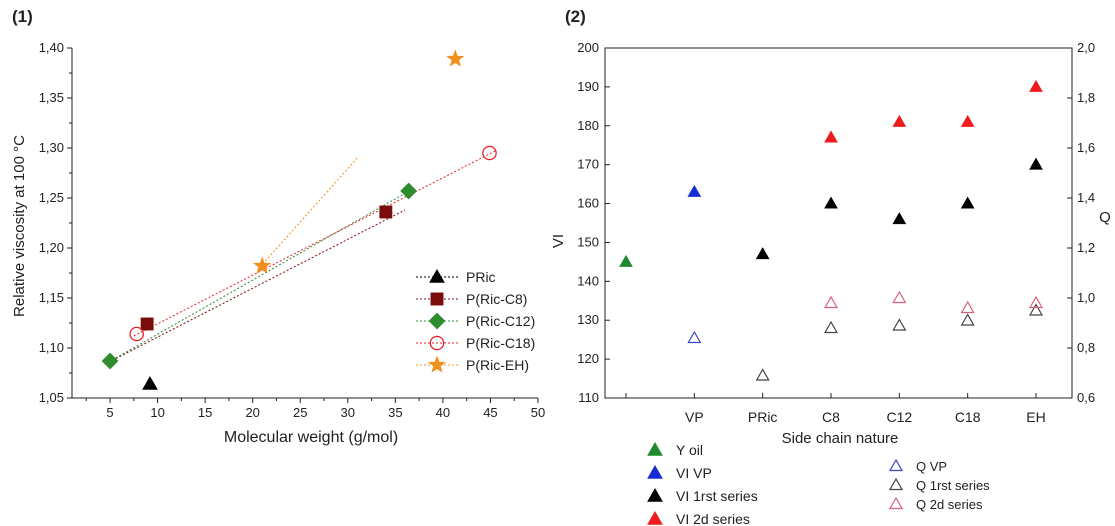  I want to click on y-tick-label: 1,10, so click(51, 347).